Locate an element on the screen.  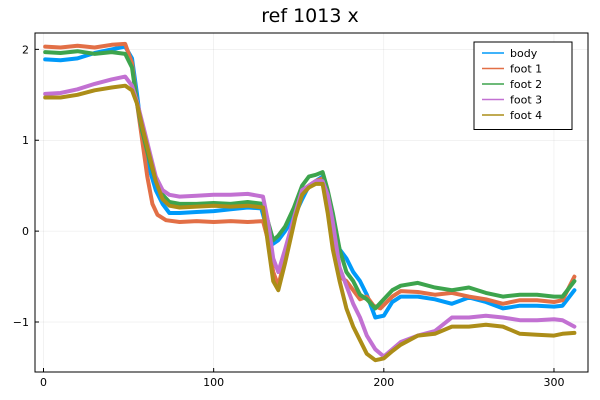
y-tick-label: 2 is located at coordinates (25, 49).